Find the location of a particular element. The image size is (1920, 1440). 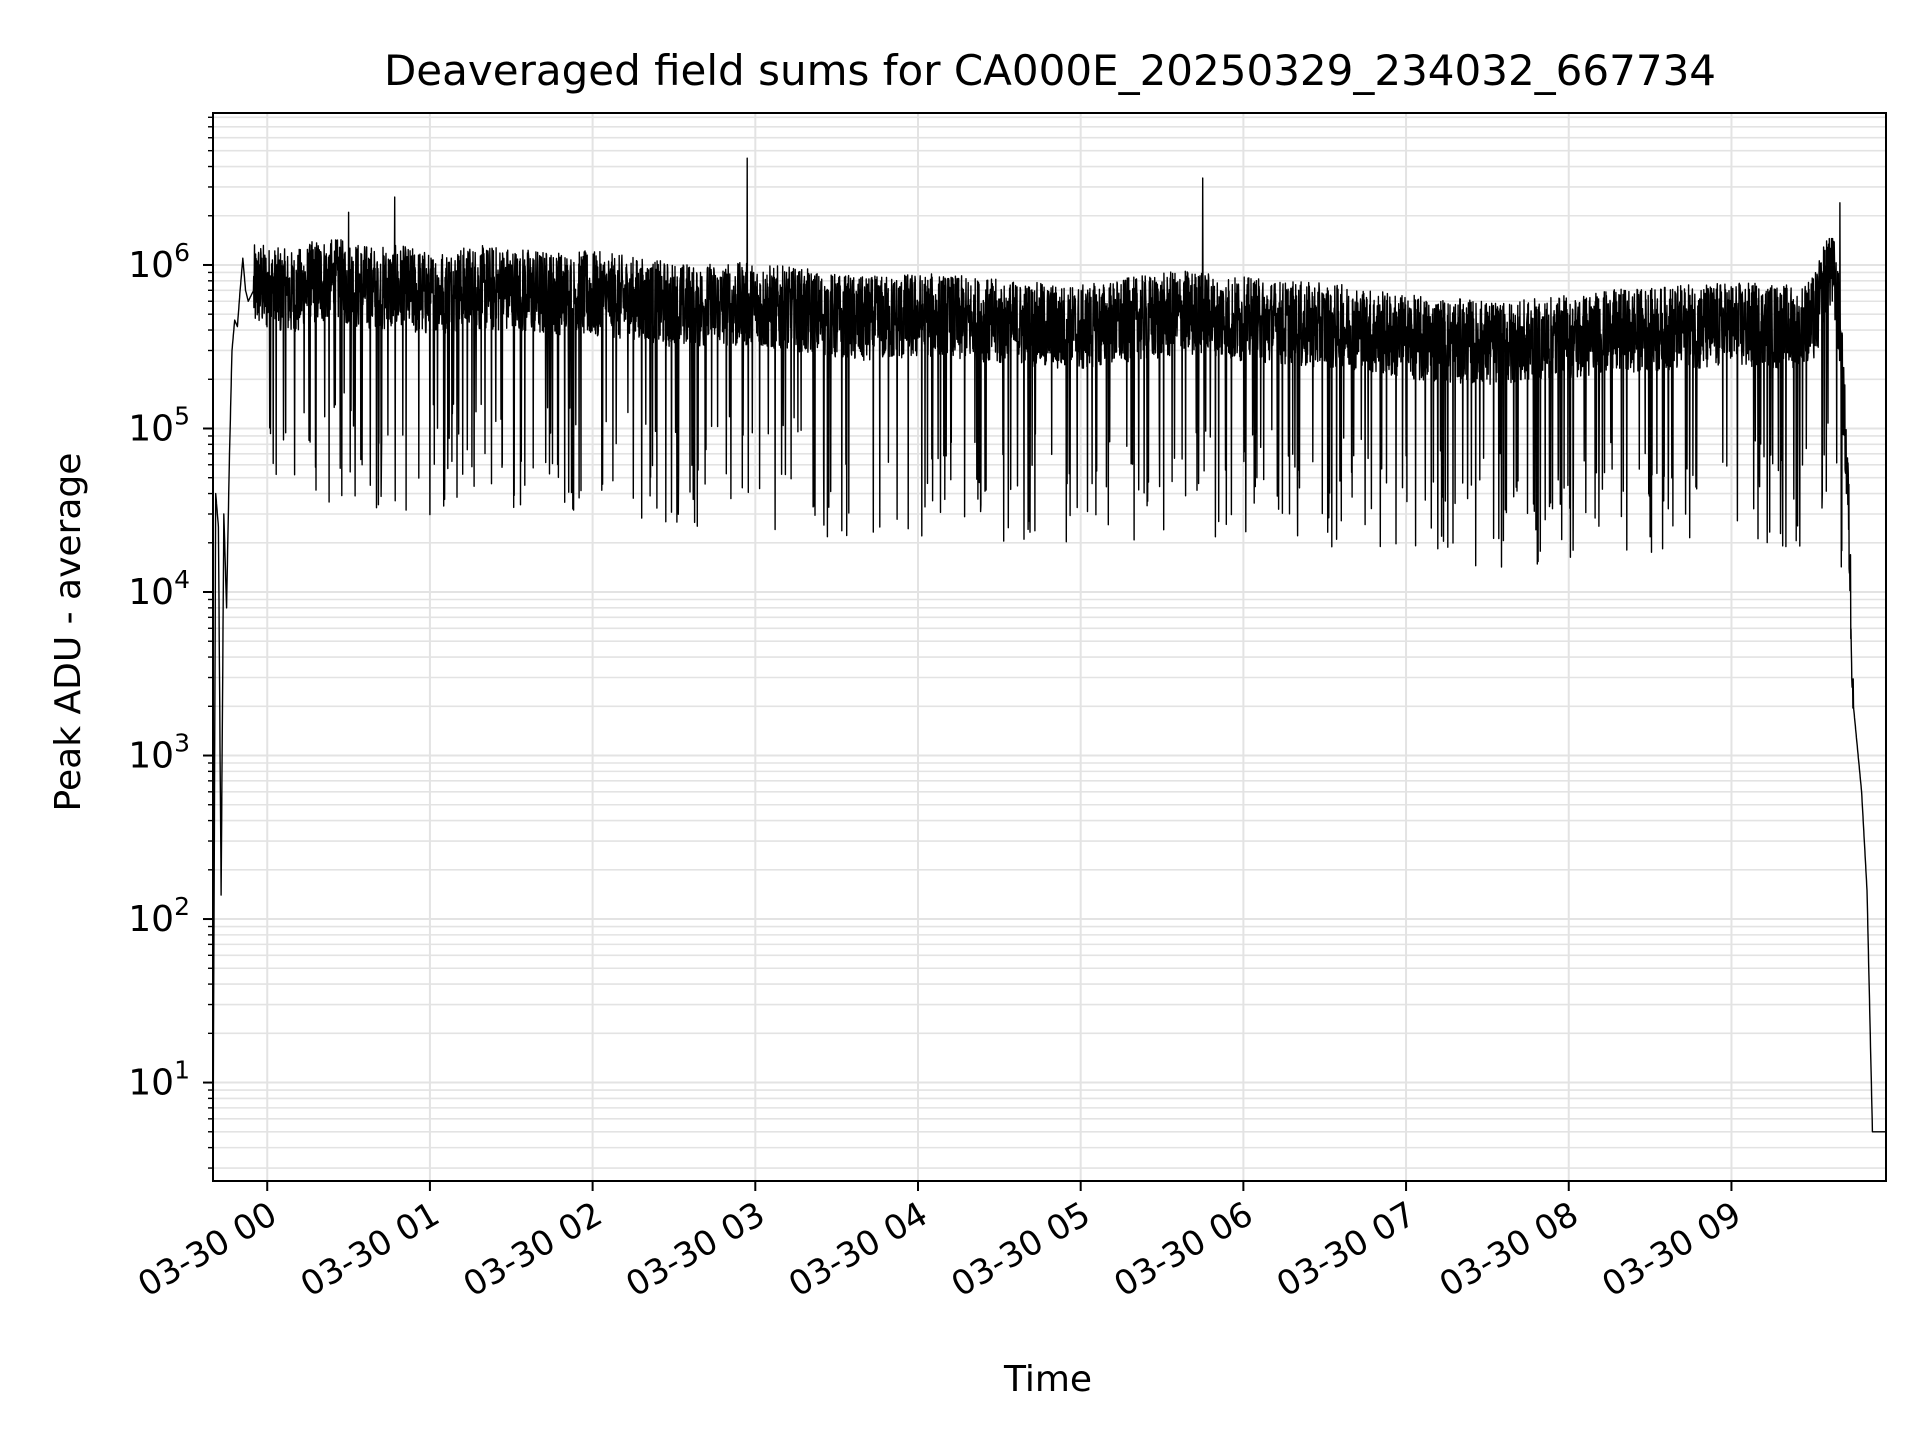

y-tick-label: 10⁵ is located at coordinates (159, 425).